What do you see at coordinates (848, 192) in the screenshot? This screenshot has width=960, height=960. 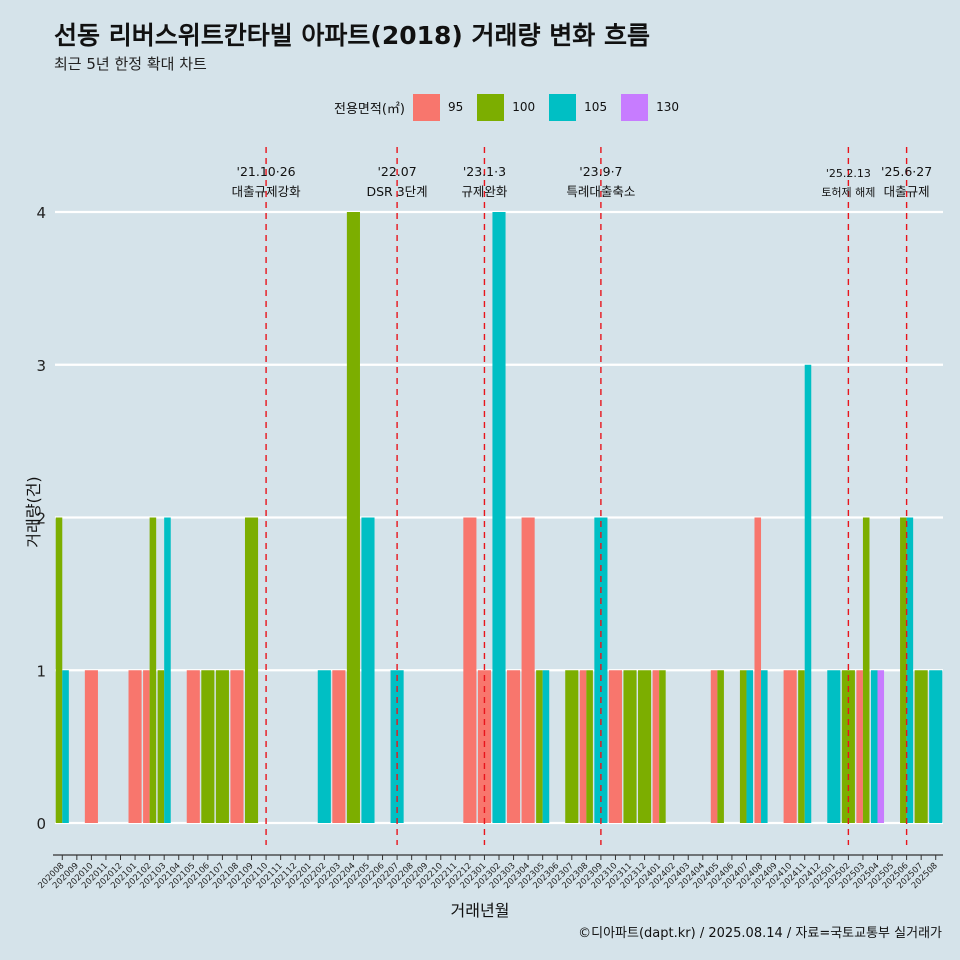 I see `event-label-202502: 토허제 해제` at bounding box center [848, 192].